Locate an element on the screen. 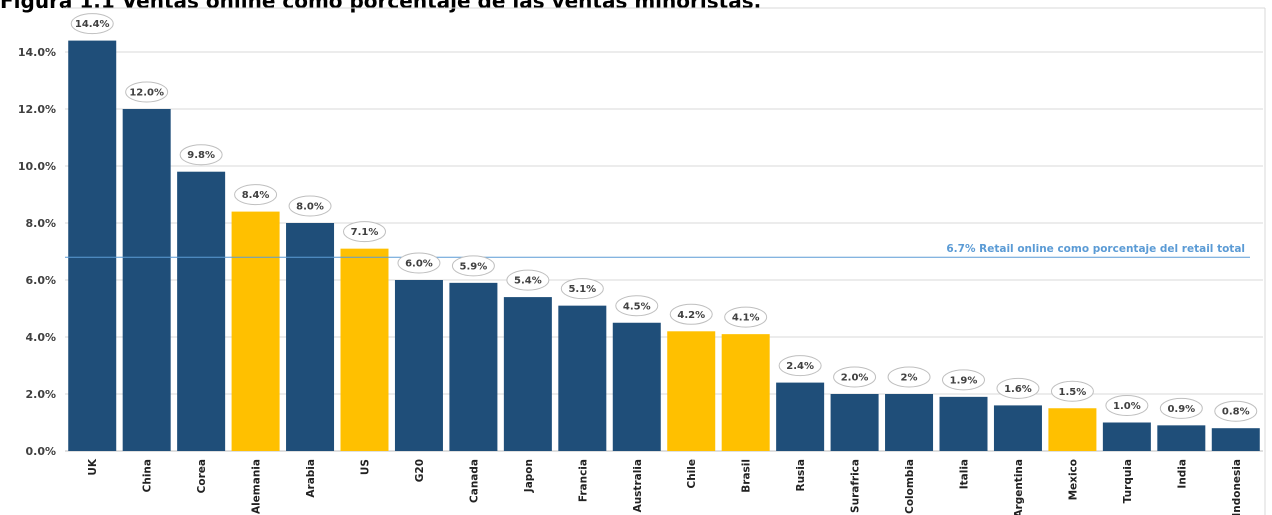 The height and width of the screenshot is (515, 1272). bar-colombia is located at coordinates (909, 422).